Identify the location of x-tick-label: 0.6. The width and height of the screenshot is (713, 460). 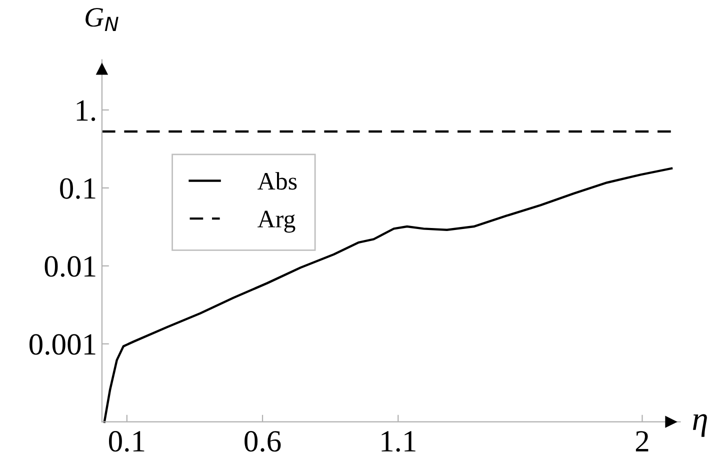
(262, 441).